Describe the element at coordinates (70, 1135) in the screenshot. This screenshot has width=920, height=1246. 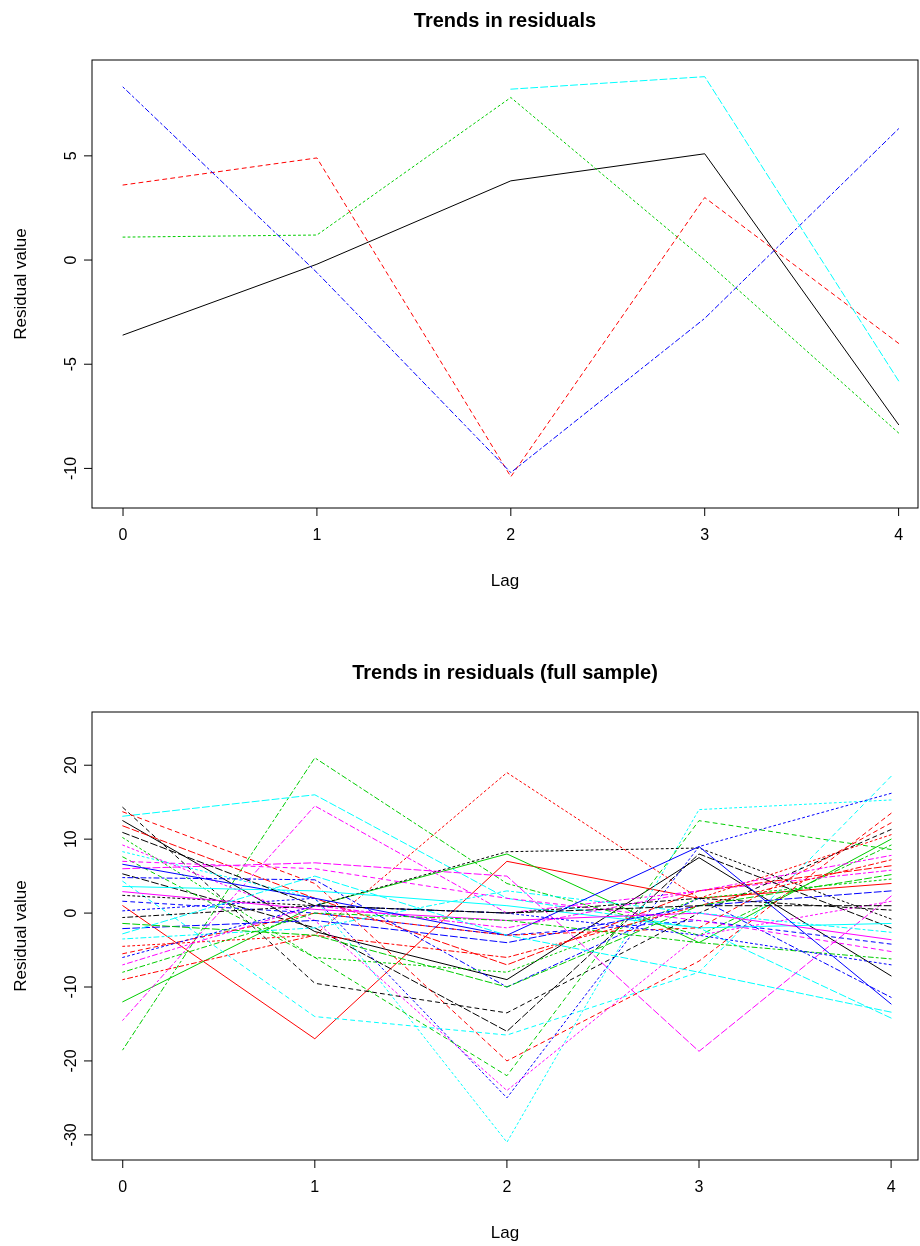
I see `y-tick-label: -30` at that location.